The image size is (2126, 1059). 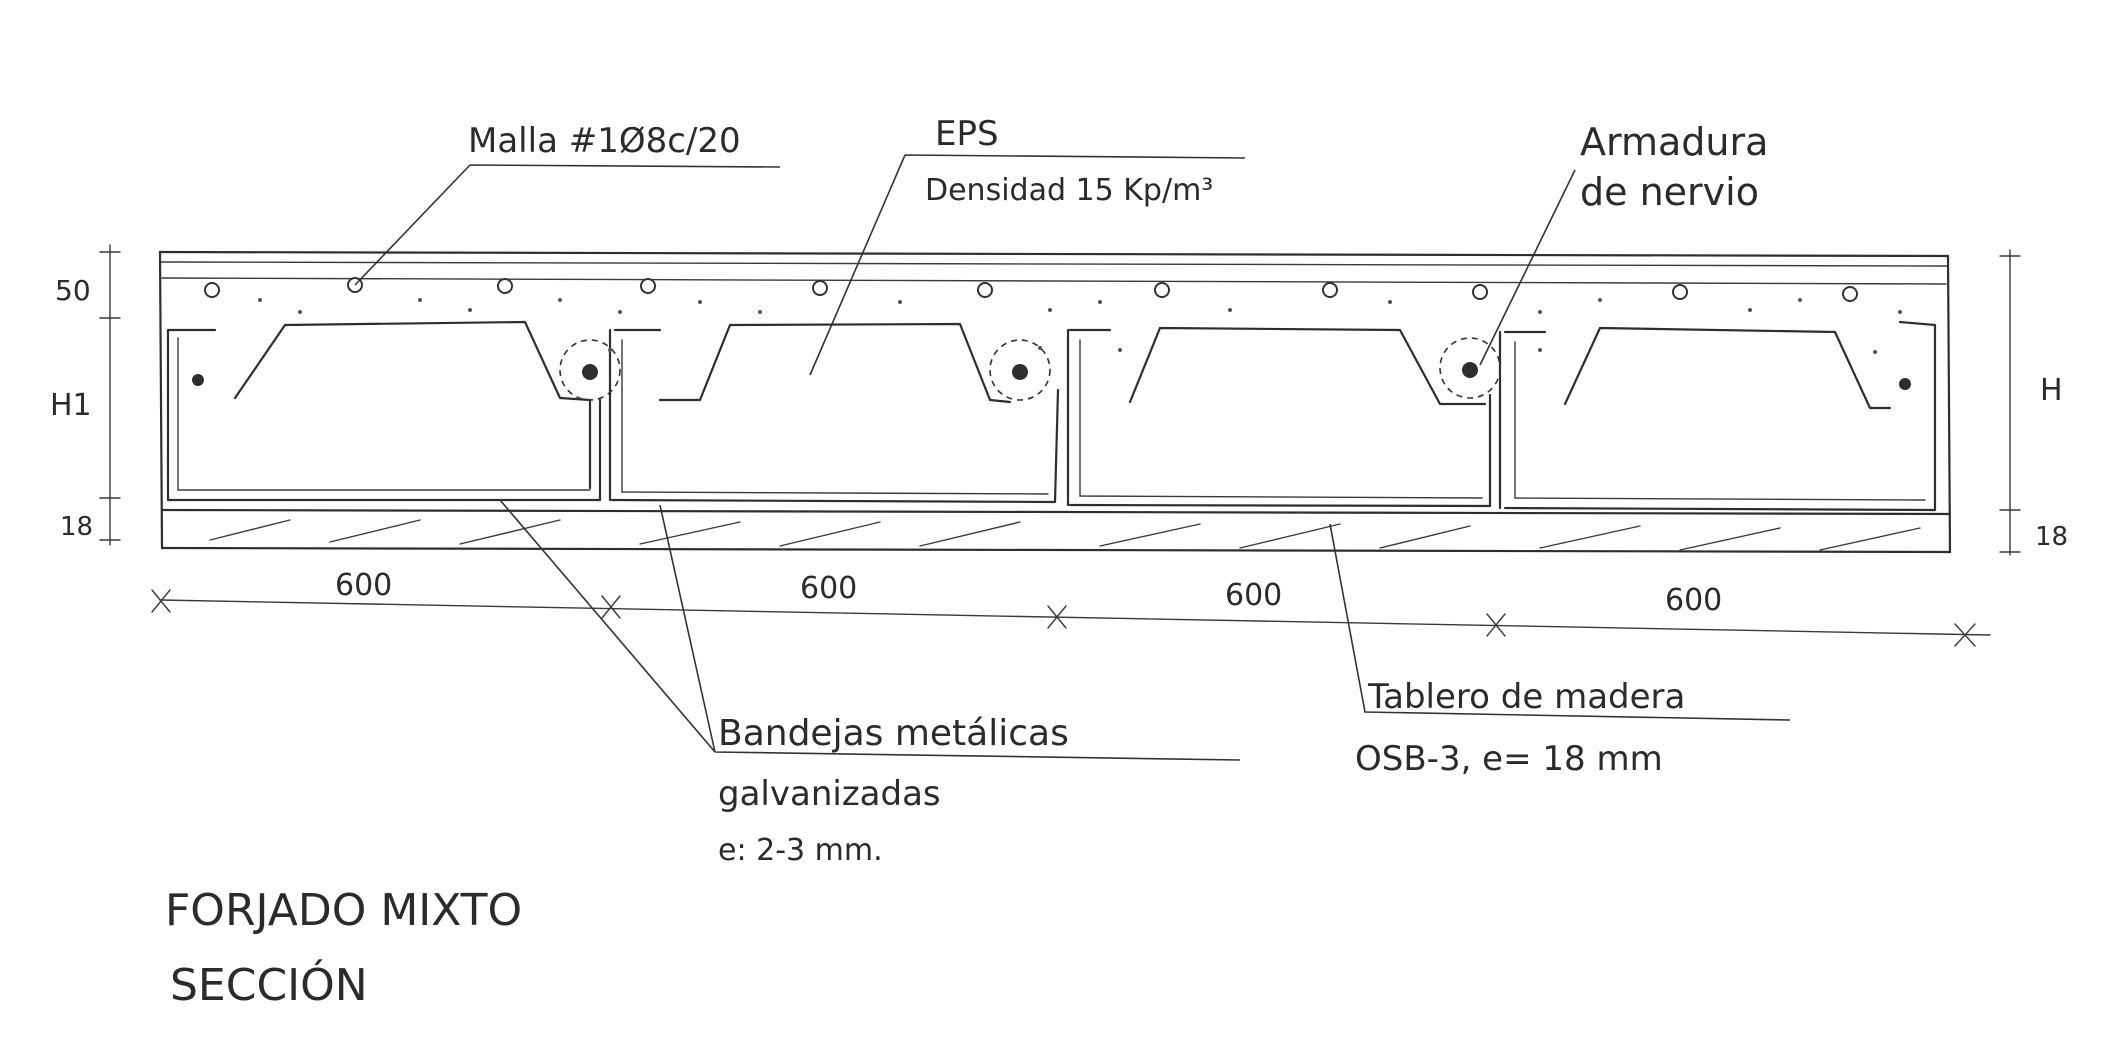 I want to click on leader-malla, so click(x=567, y=225).